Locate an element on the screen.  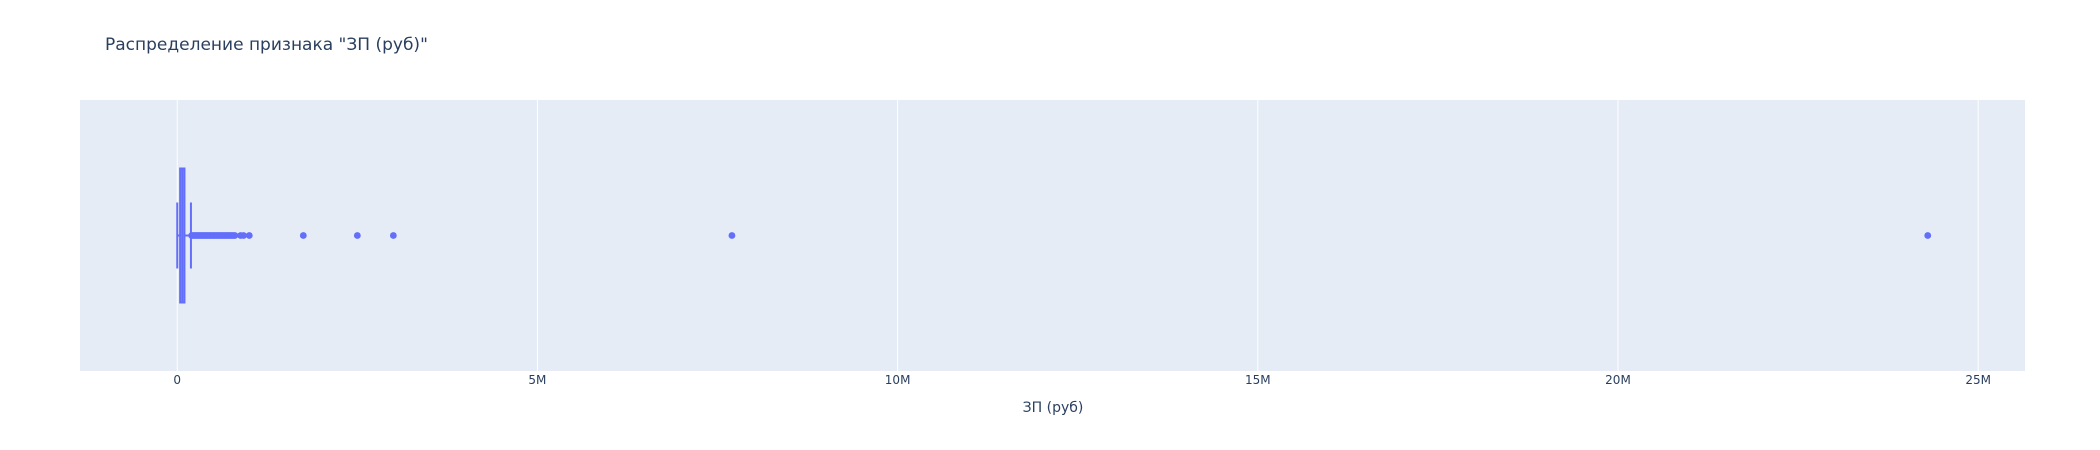
x-tick-label: 5M is located at coordinates (537, 380).